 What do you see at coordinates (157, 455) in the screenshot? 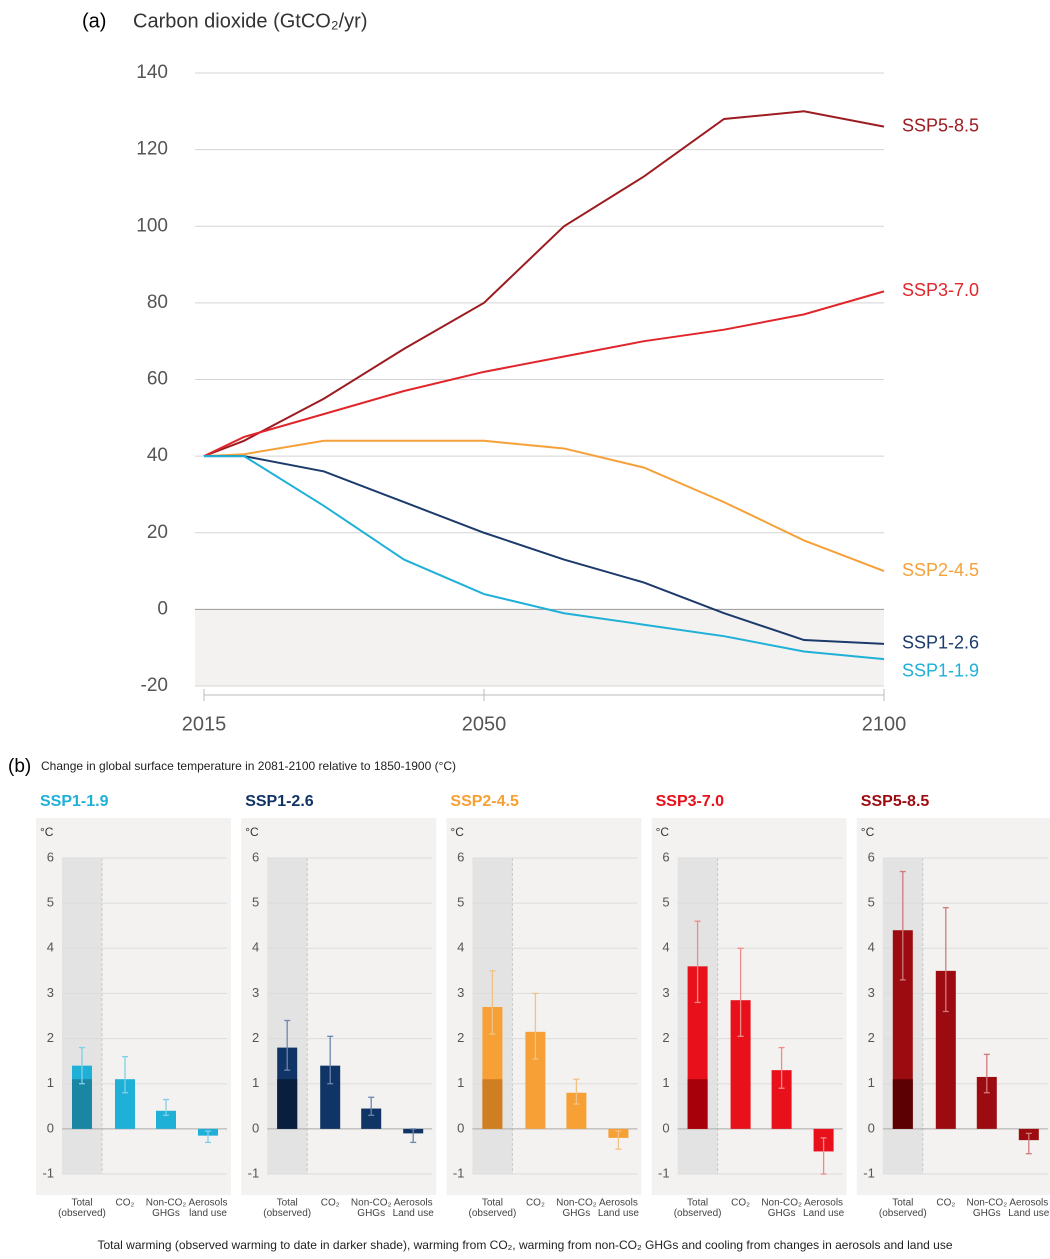
I see `y-tick-label: 40` at bounding box center [157, 455].